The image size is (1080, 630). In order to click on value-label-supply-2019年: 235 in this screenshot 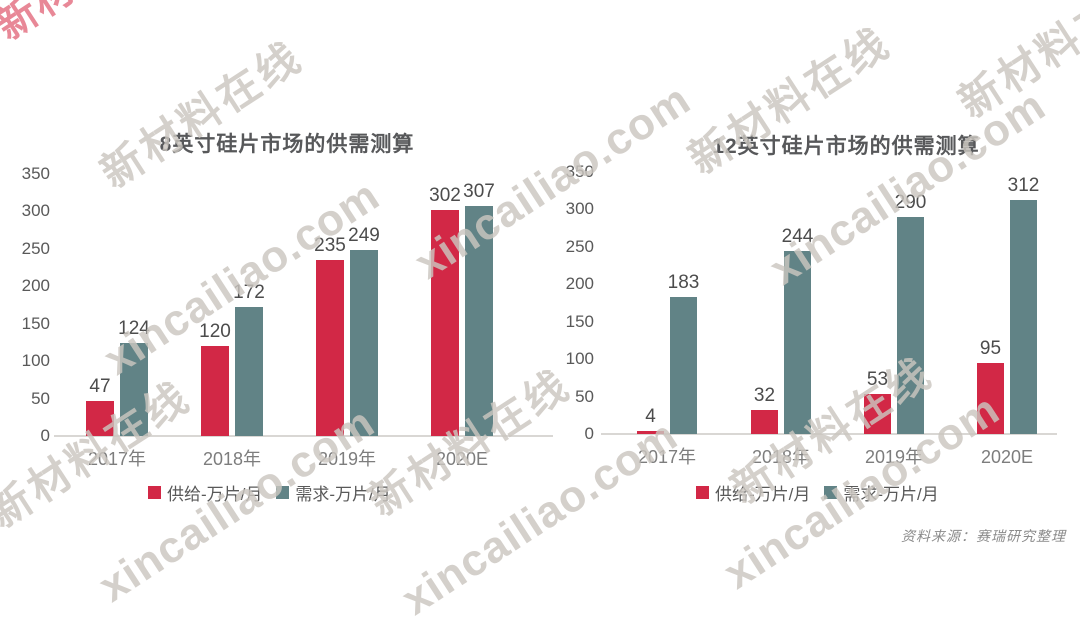, I will do `click(330, 246)`.